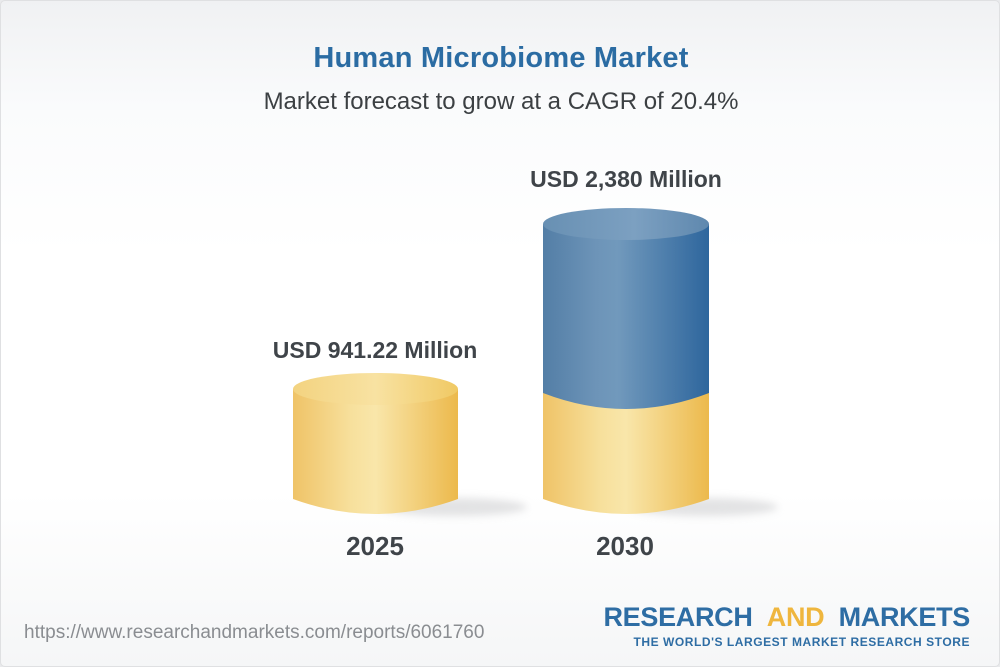 The height and width of the screenshot is (667, 1000). I want to click on cylinder-2025, so click(375, 443).